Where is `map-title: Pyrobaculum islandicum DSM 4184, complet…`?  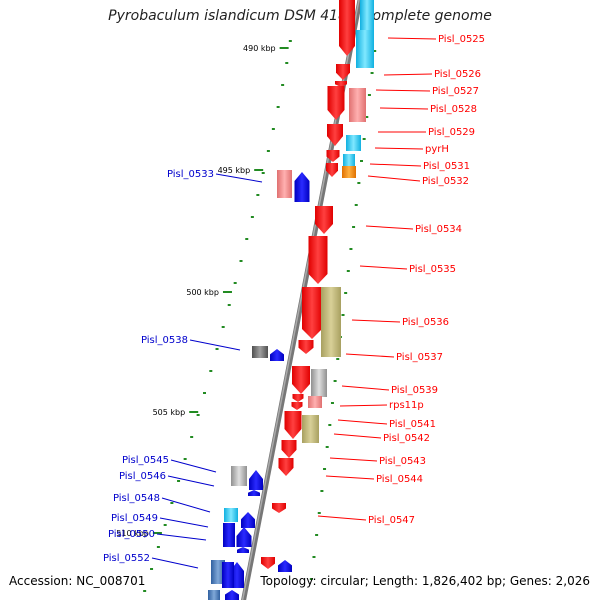 map-title: Pyrobaculum islandicum DSM 4184, complet… is located at coordinates (300, 16).